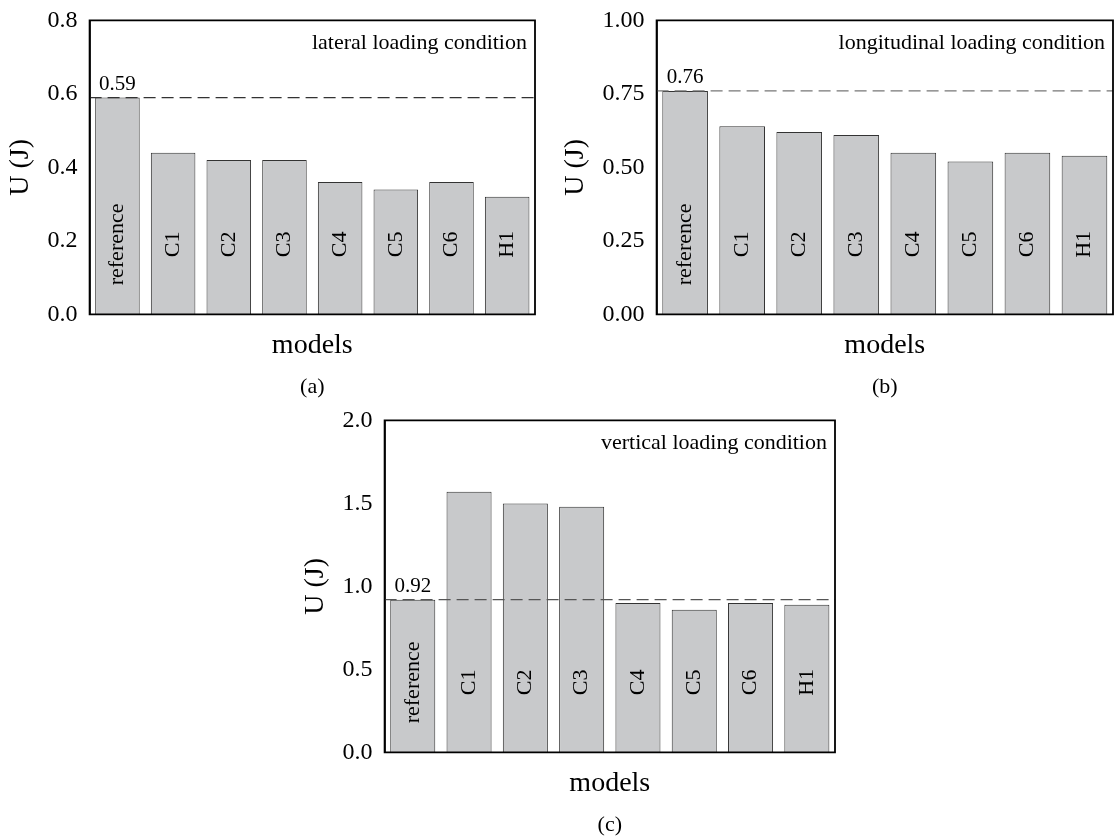 The image size is (1115, 838). Describe the element at coordinates (610, 823) in the screenshot. I see `text: (c)` at that location.